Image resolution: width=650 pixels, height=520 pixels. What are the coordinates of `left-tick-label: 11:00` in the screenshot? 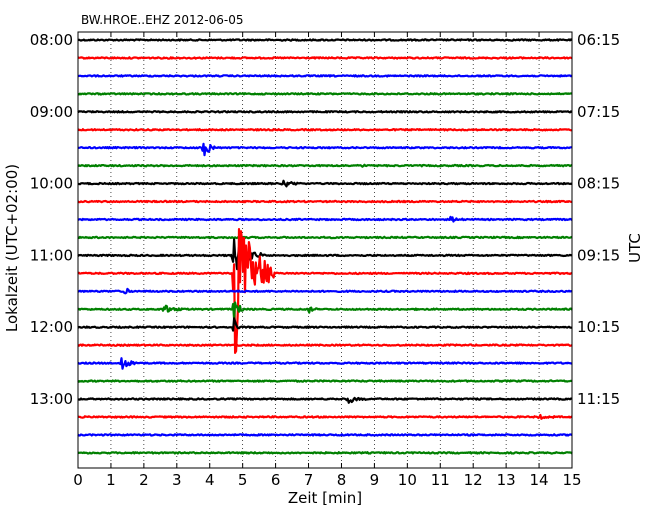 It's located at (51, 255).